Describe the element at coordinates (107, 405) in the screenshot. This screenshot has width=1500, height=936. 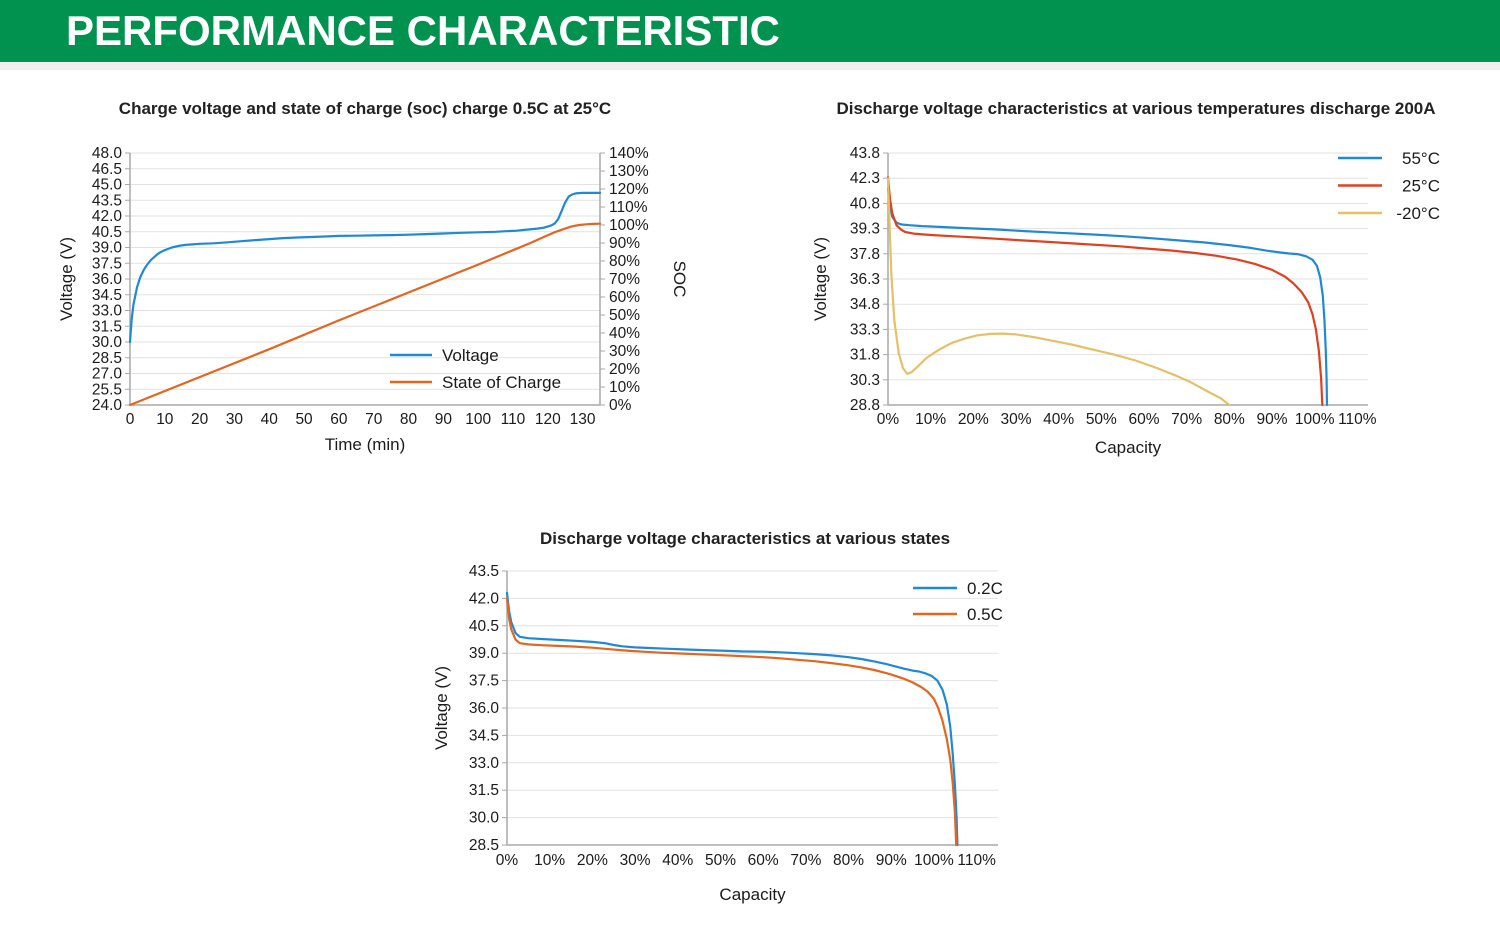
I see `svg-text: 24.0` at that location.